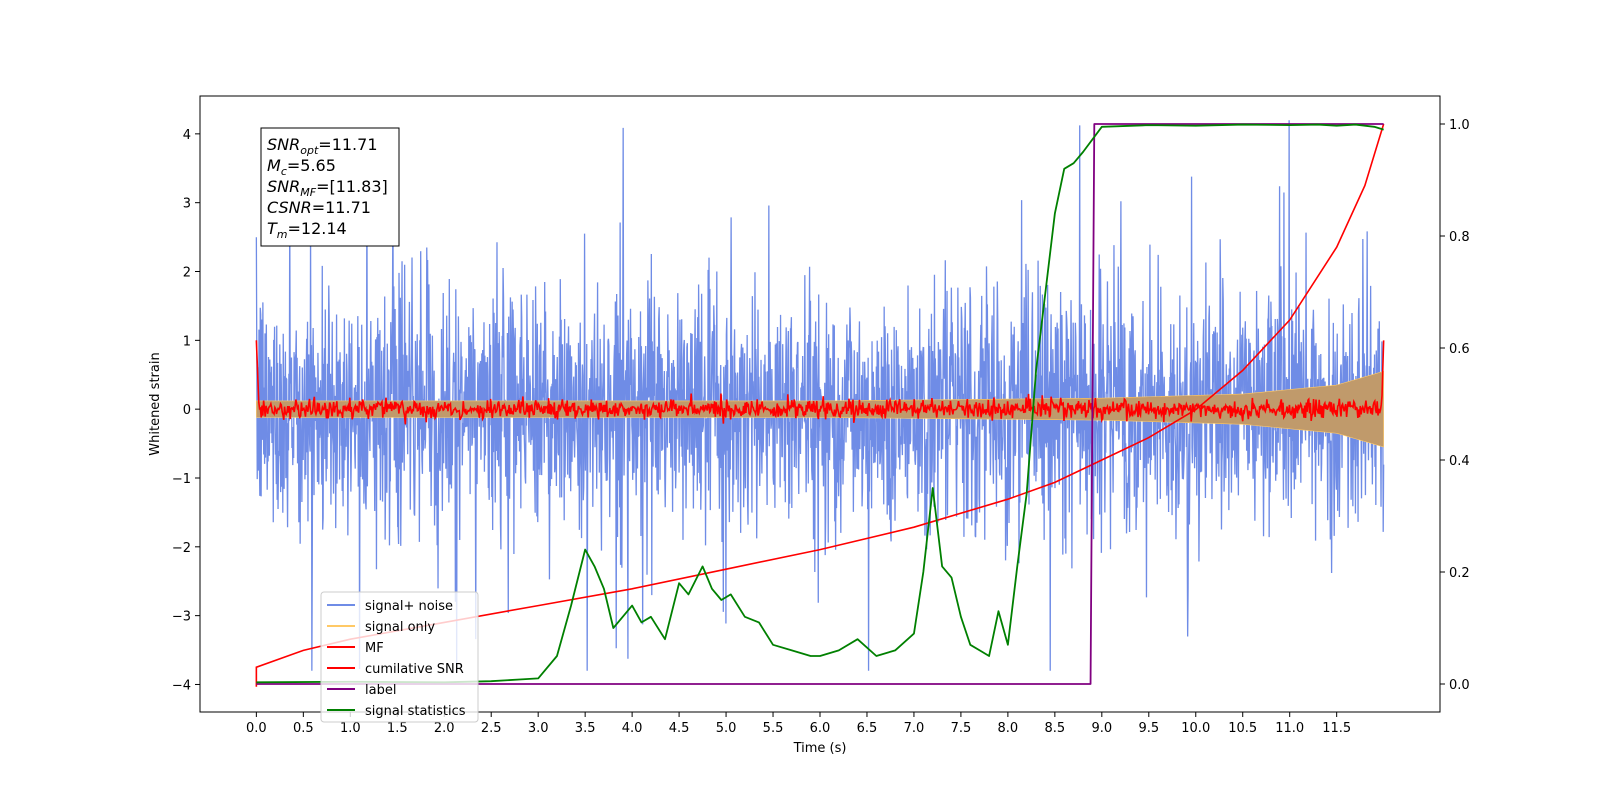  I want to click on legend-label: signal+ noise, so click(409, 606).